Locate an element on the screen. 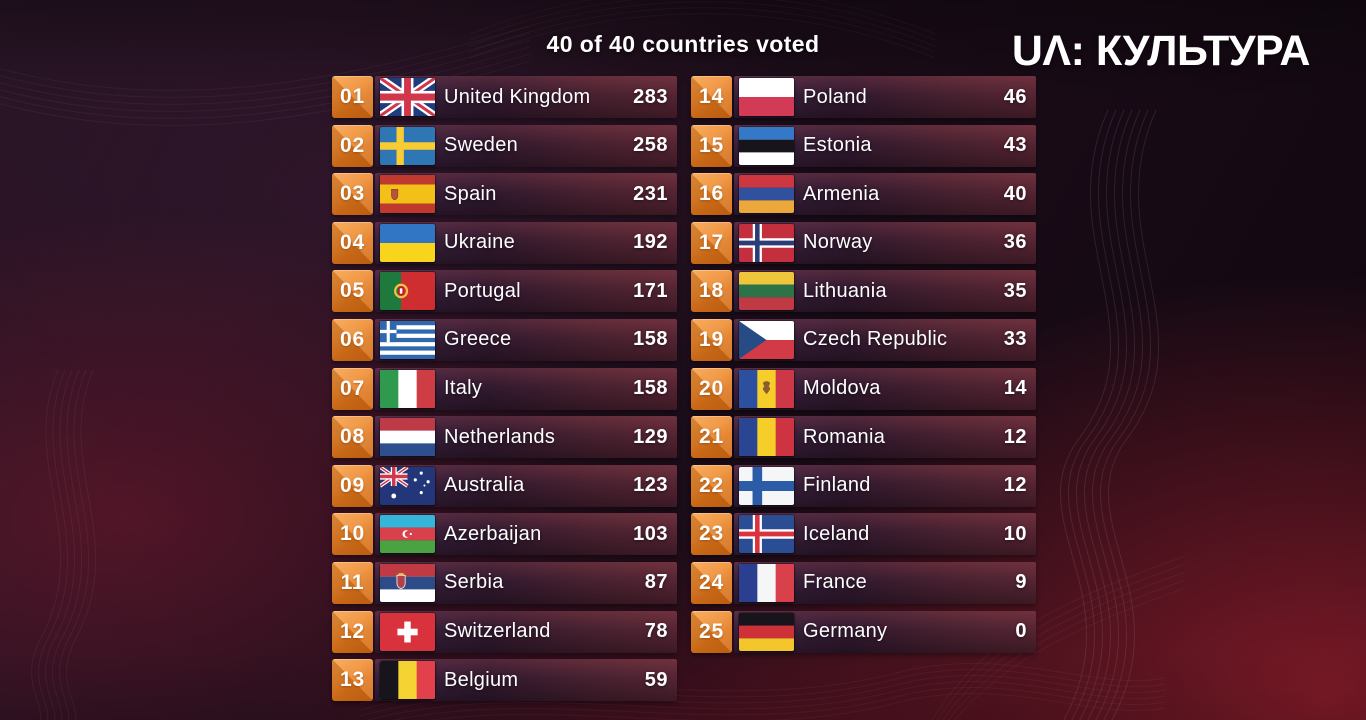 This screenshot has width=1366, height=720. flag-icon-switzerland is located at coordinates (407, 631).